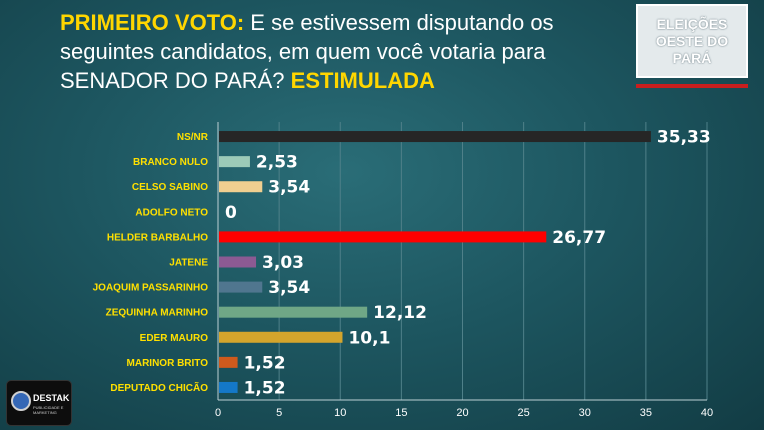 The height and width of the screenshot is (430, 764). I want to click on value-label: 35,33, so click(684, 138).